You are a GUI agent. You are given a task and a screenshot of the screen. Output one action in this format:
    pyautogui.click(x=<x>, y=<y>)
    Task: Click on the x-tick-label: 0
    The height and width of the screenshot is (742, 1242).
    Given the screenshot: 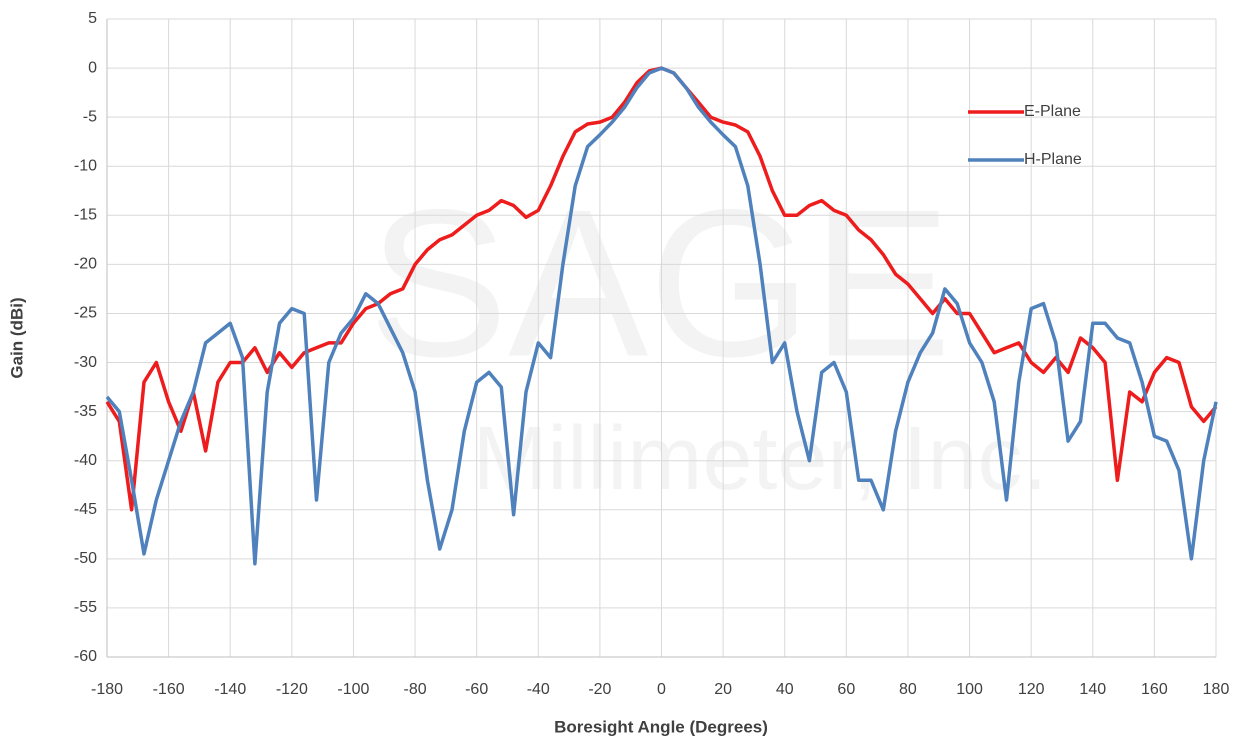 What is the action you would take?
    pyautogui.click(x=661, y=689)
    